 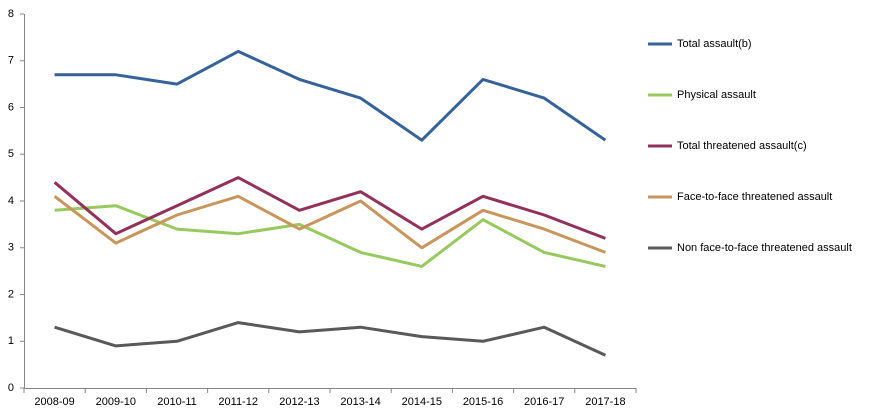 What do you see at coordinates (238, 402) in the screenshot?
I see `x-tick-label: 2011-12` at bounding box center [238, 402].